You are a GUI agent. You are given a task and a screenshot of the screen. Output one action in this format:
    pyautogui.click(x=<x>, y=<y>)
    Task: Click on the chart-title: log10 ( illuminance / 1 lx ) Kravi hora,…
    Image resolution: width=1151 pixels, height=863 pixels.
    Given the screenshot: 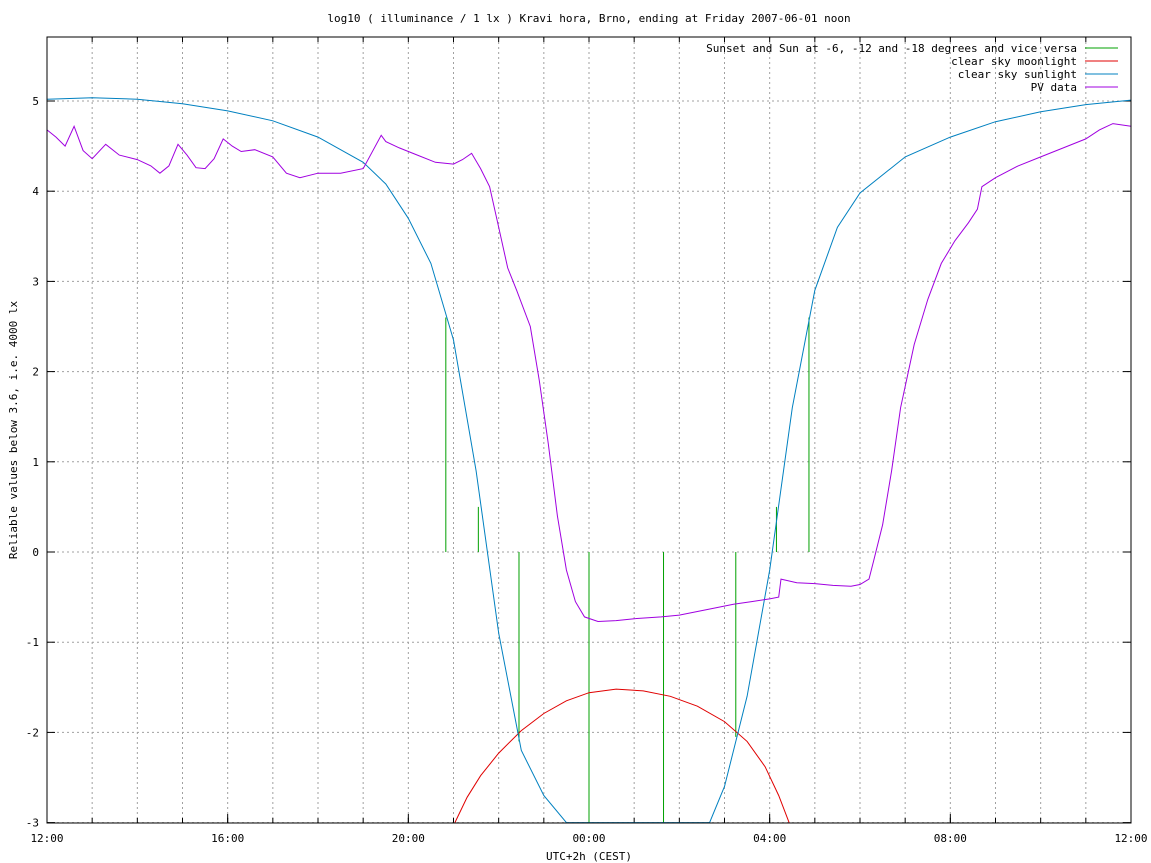 What is the action you would take?
    pyautogui.click(x=588, y=18)
    